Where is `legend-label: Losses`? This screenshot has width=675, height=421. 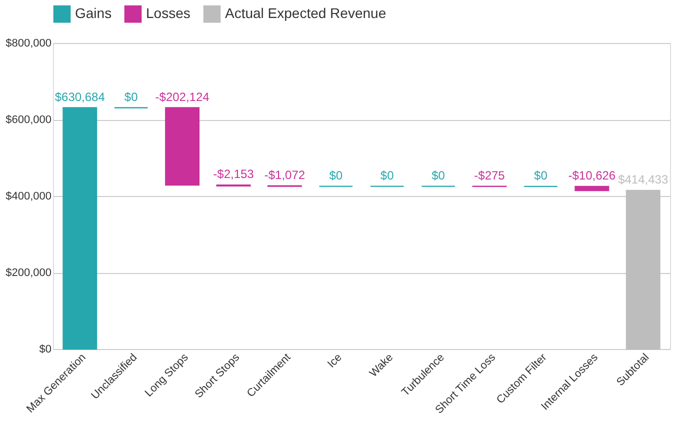 legend-label: Losses is located at coordinates (168, 13).